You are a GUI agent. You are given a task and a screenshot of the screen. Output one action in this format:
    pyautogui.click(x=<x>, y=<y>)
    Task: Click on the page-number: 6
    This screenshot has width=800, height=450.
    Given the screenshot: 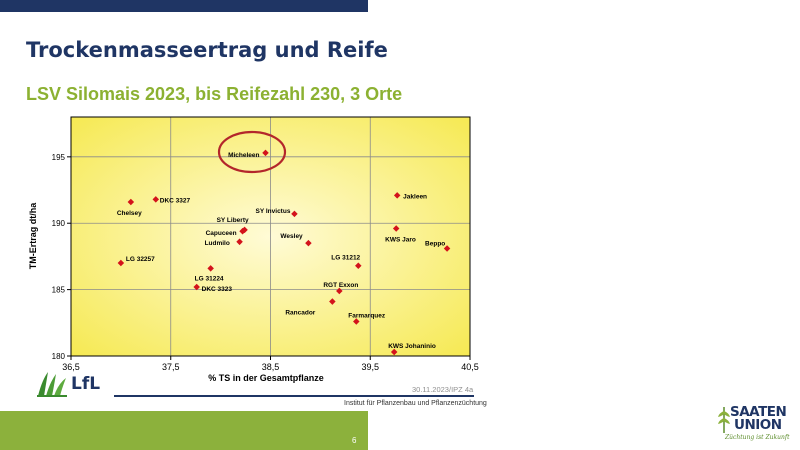 What is the action you would take?
    pyautogui.click(x=354, y=440)
    